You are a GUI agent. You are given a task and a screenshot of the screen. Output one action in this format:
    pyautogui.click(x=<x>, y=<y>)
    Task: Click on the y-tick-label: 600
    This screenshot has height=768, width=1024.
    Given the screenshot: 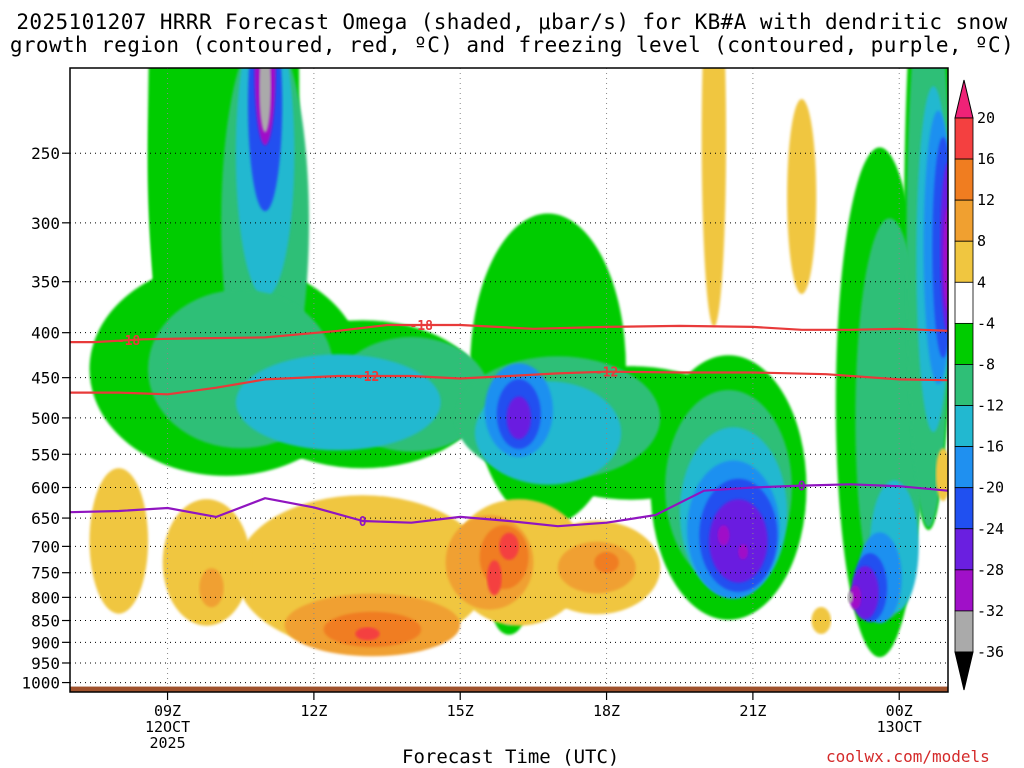 What is the action you would take?
    pyautogui.click(x=45, y=488)
    